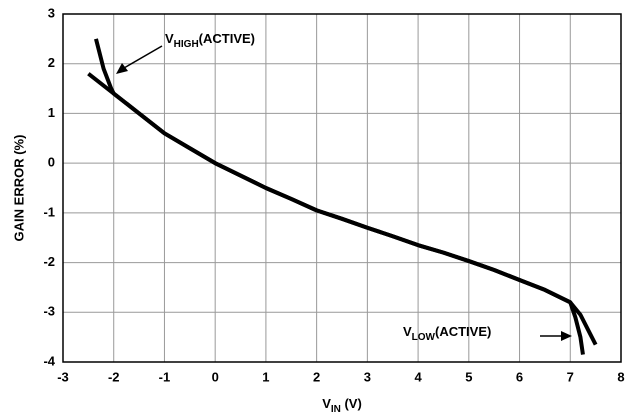  Describe the element at coordinates (165, 376) in the screenshot. I see `x-tick-label: -1` at that location.